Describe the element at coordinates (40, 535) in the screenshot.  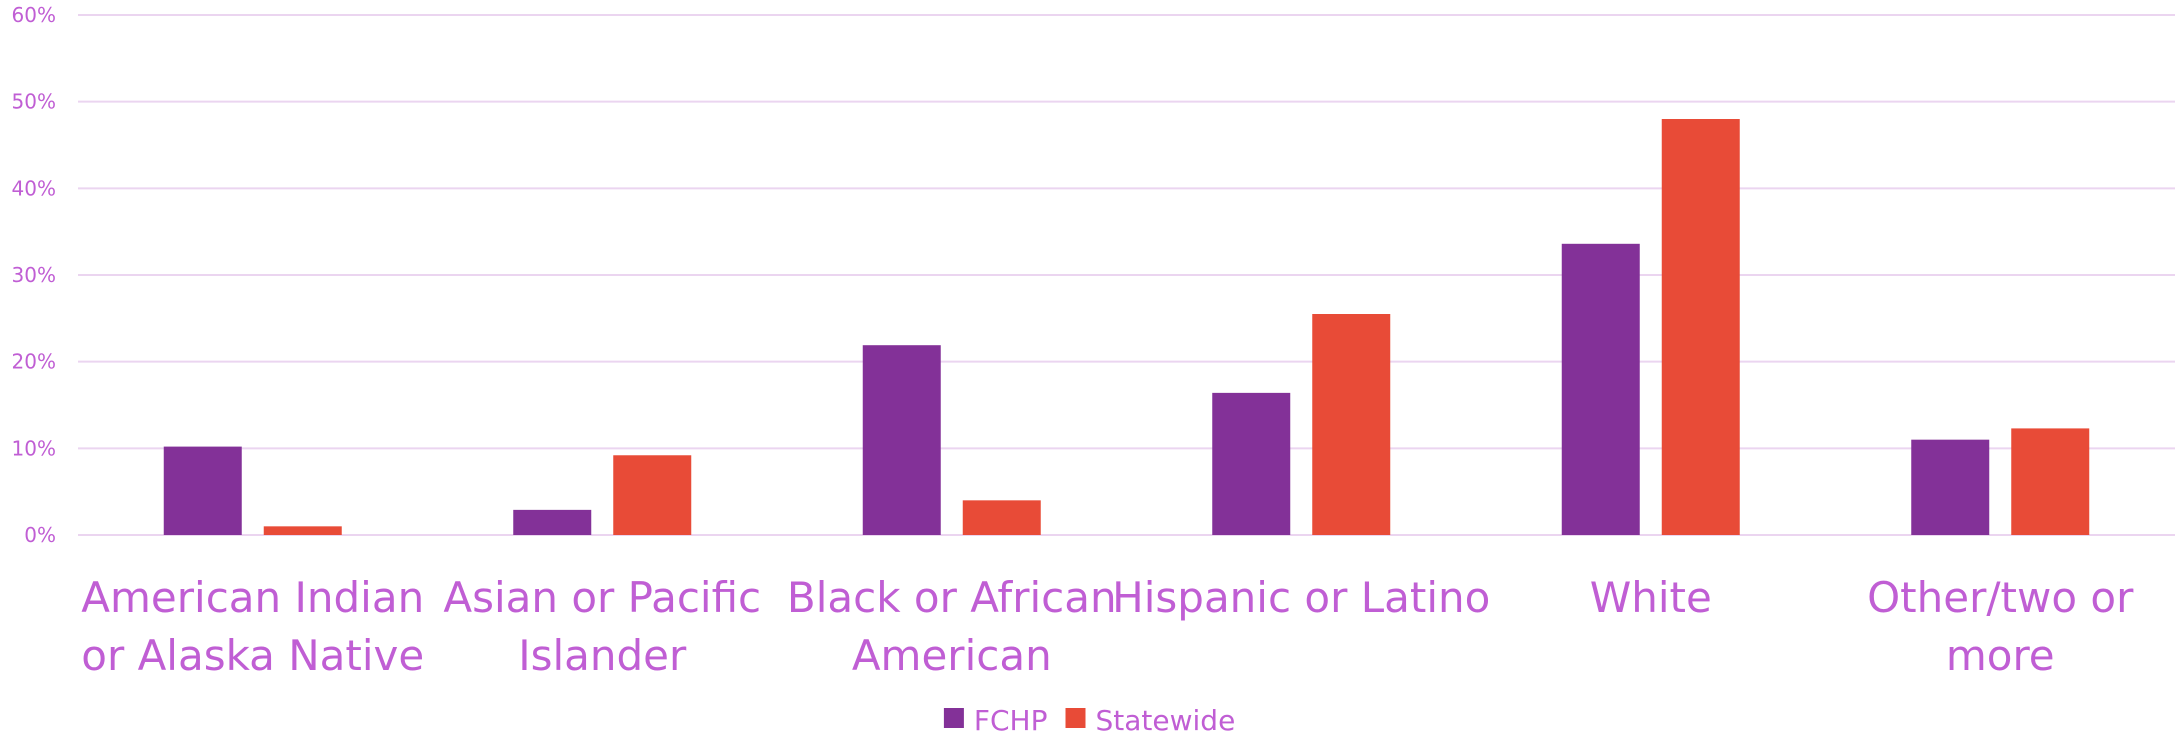
I see `y-tick-label: 0%` at that location.